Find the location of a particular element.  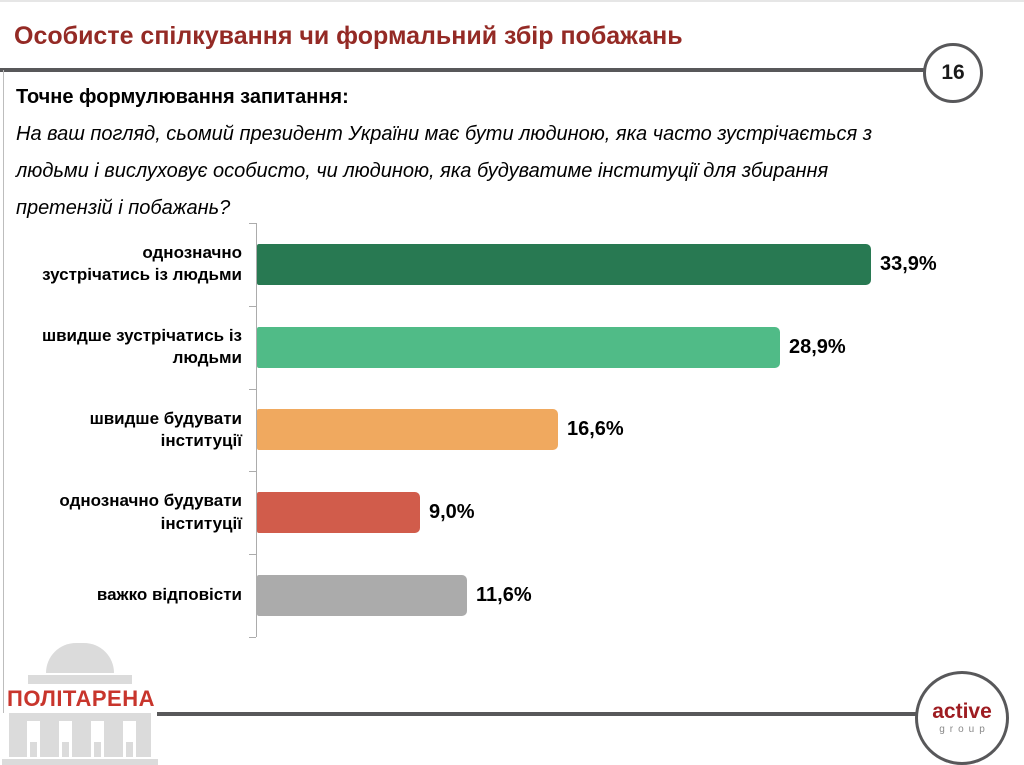

politarena-logo: ПОЛІТАРЕНА is located at coordinates (80, 702).